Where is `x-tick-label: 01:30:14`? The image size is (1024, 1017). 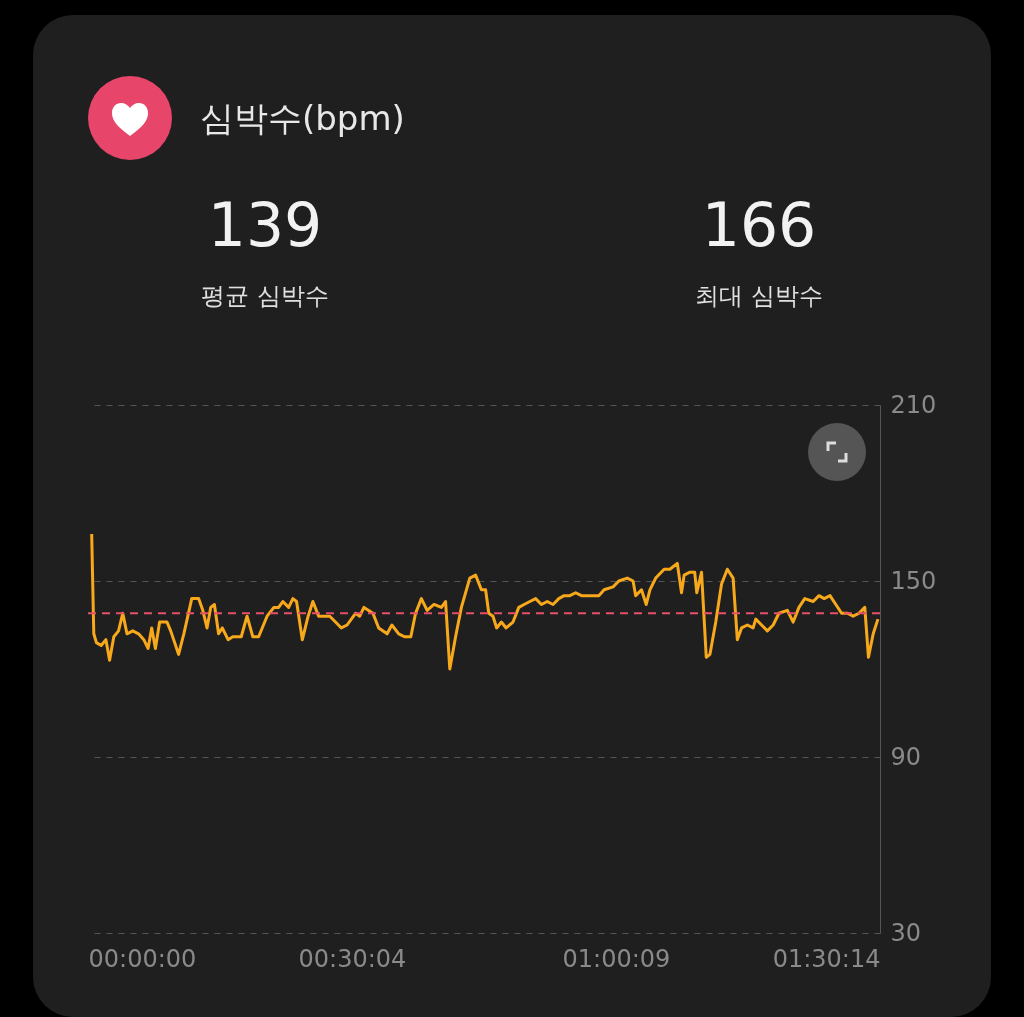 x-tick-label: 01:30:14 is located at coordinates (826, 958).